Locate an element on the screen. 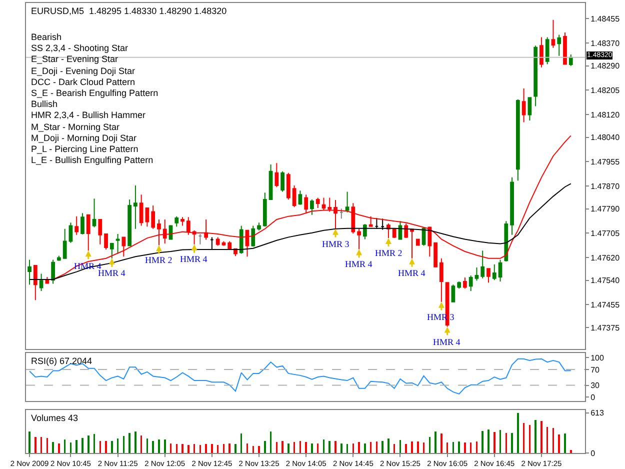  chart-title: RSI(6) 67.2044 is located at coordinates (61, 361).